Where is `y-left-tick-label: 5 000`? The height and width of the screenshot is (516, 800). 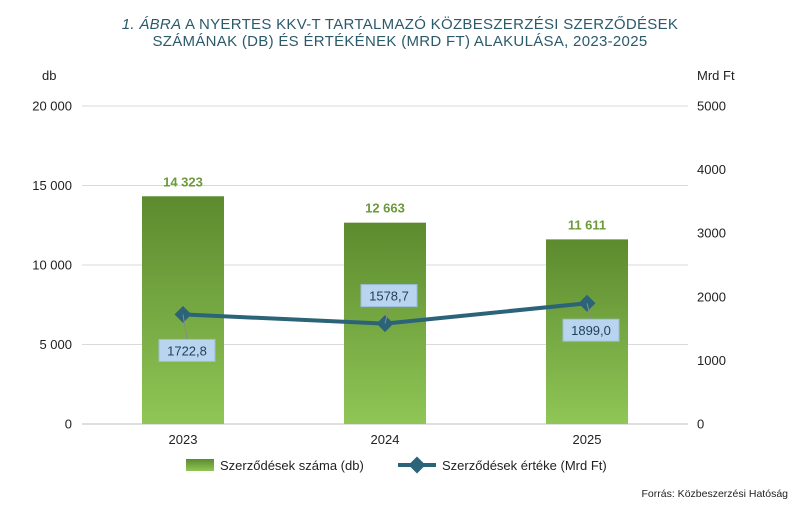
y-left-tick-label: 5 000 is located at coordinates (55, 344).